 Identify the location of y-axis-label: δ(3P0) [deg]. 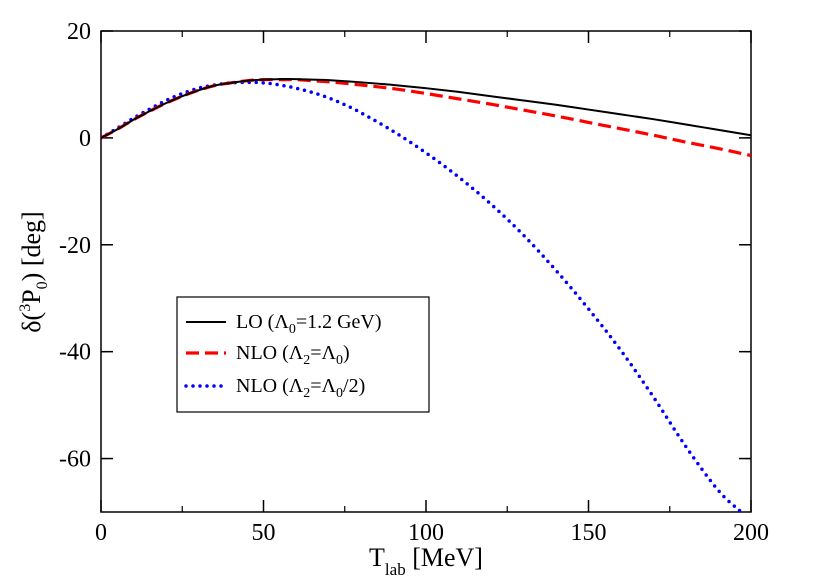
(34, 271).